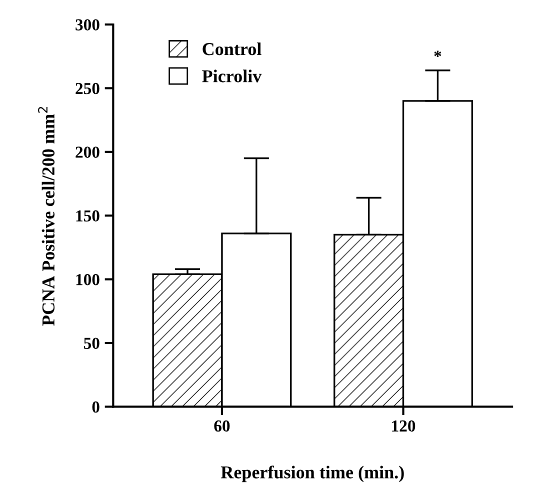 This screenshot has height=490, width=539. I want to click on y-tick-label: 50, so click(92, 343).